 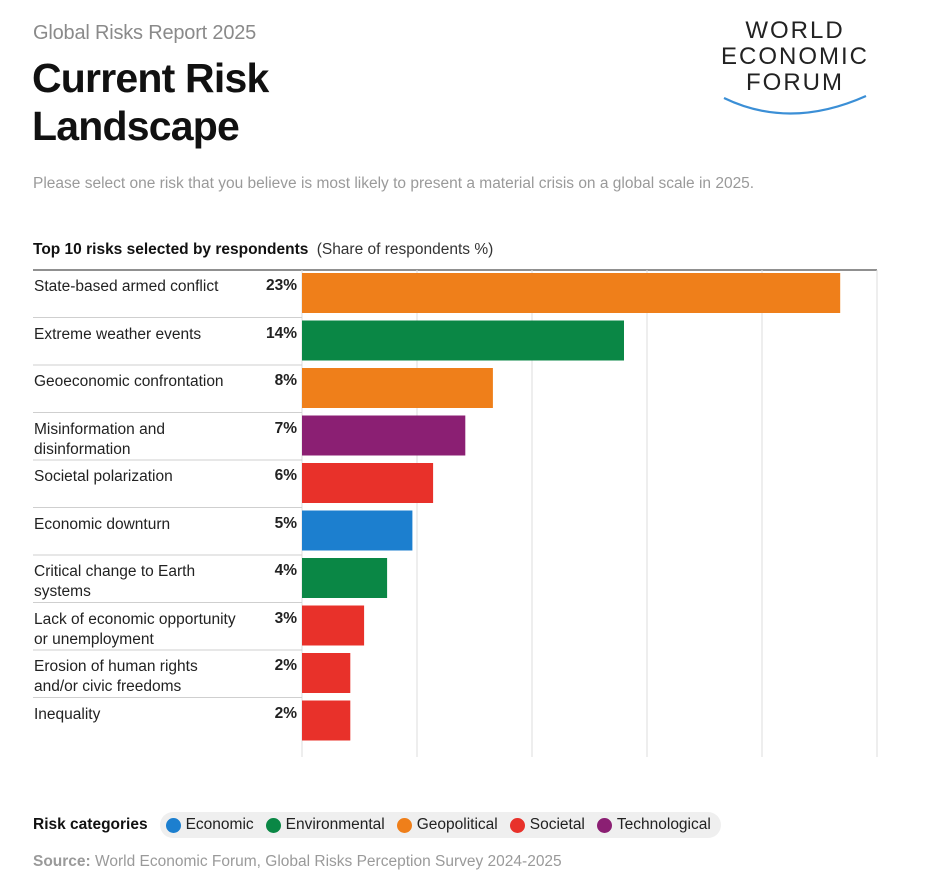 What do you see at coordinates (115, 571) in the screenshot?
I see `row-label-6-line-0: Critical change to Earth` at bounding box center [115, 571].